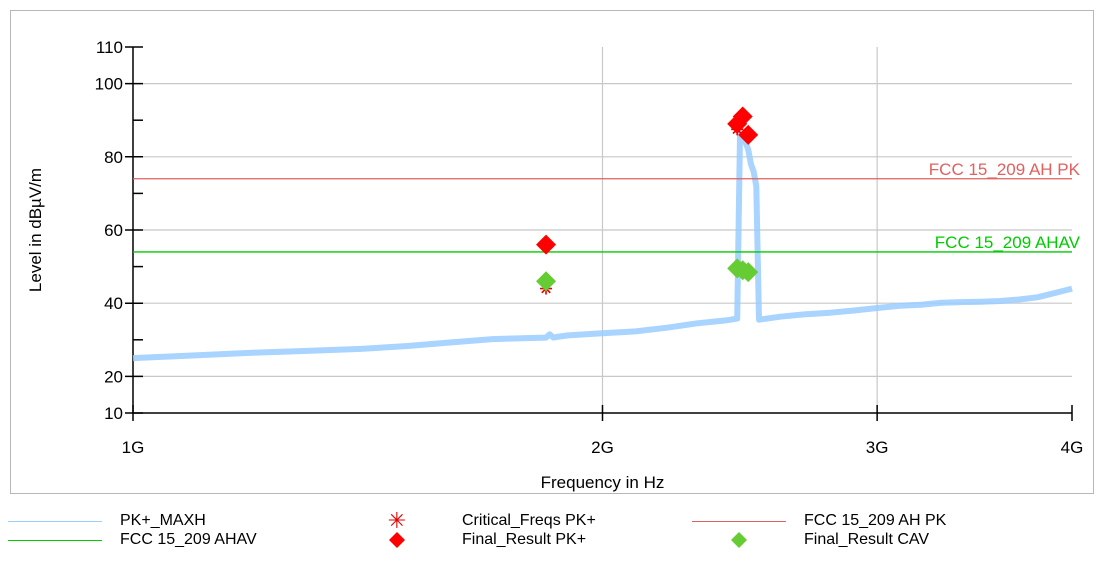  I want to click on limit-label: FCC 15_209 AHAV, so click(1008, 242).